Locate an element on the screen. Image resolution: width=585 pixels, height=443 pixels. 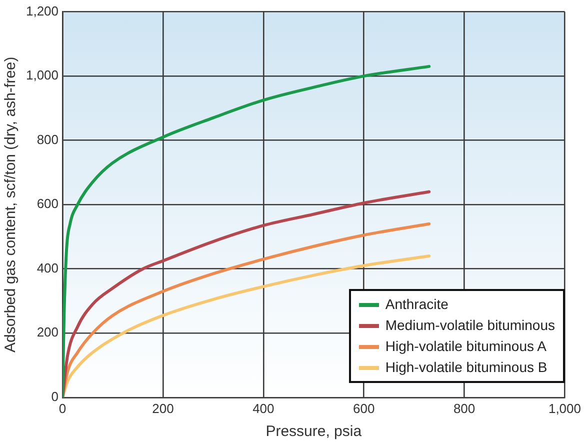
legend-label: High-volatile bituminous B is located at coordinates (466, 367).